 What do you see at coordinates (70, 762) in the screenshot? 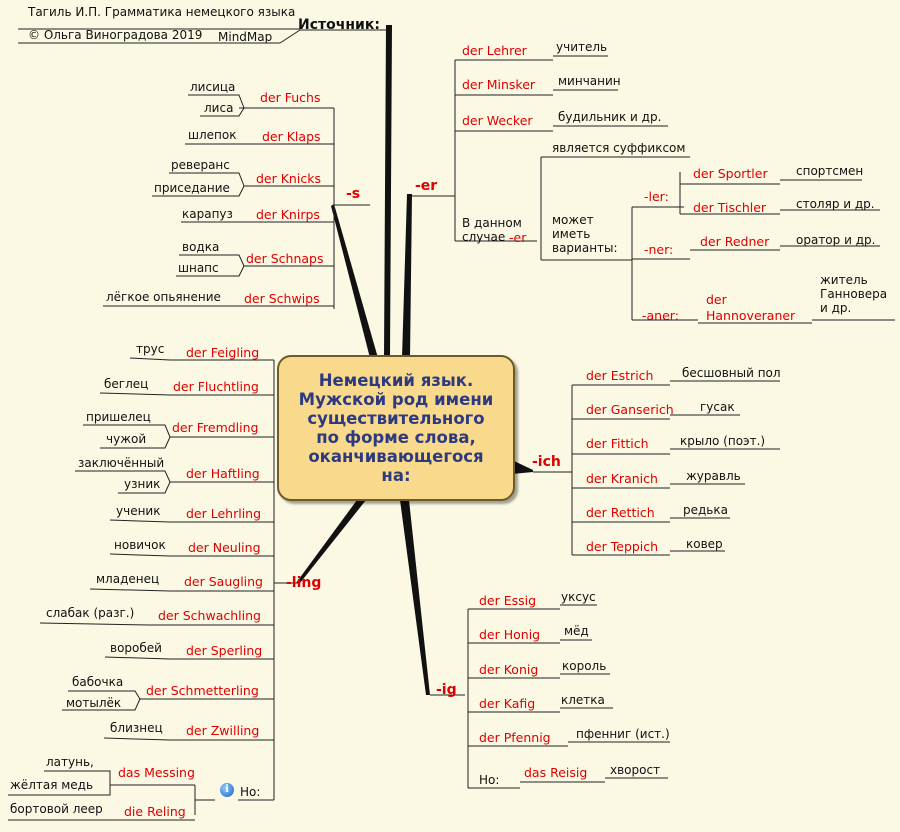
I see `translation-messing-1: латунь,` at bounding box center [70, 762].